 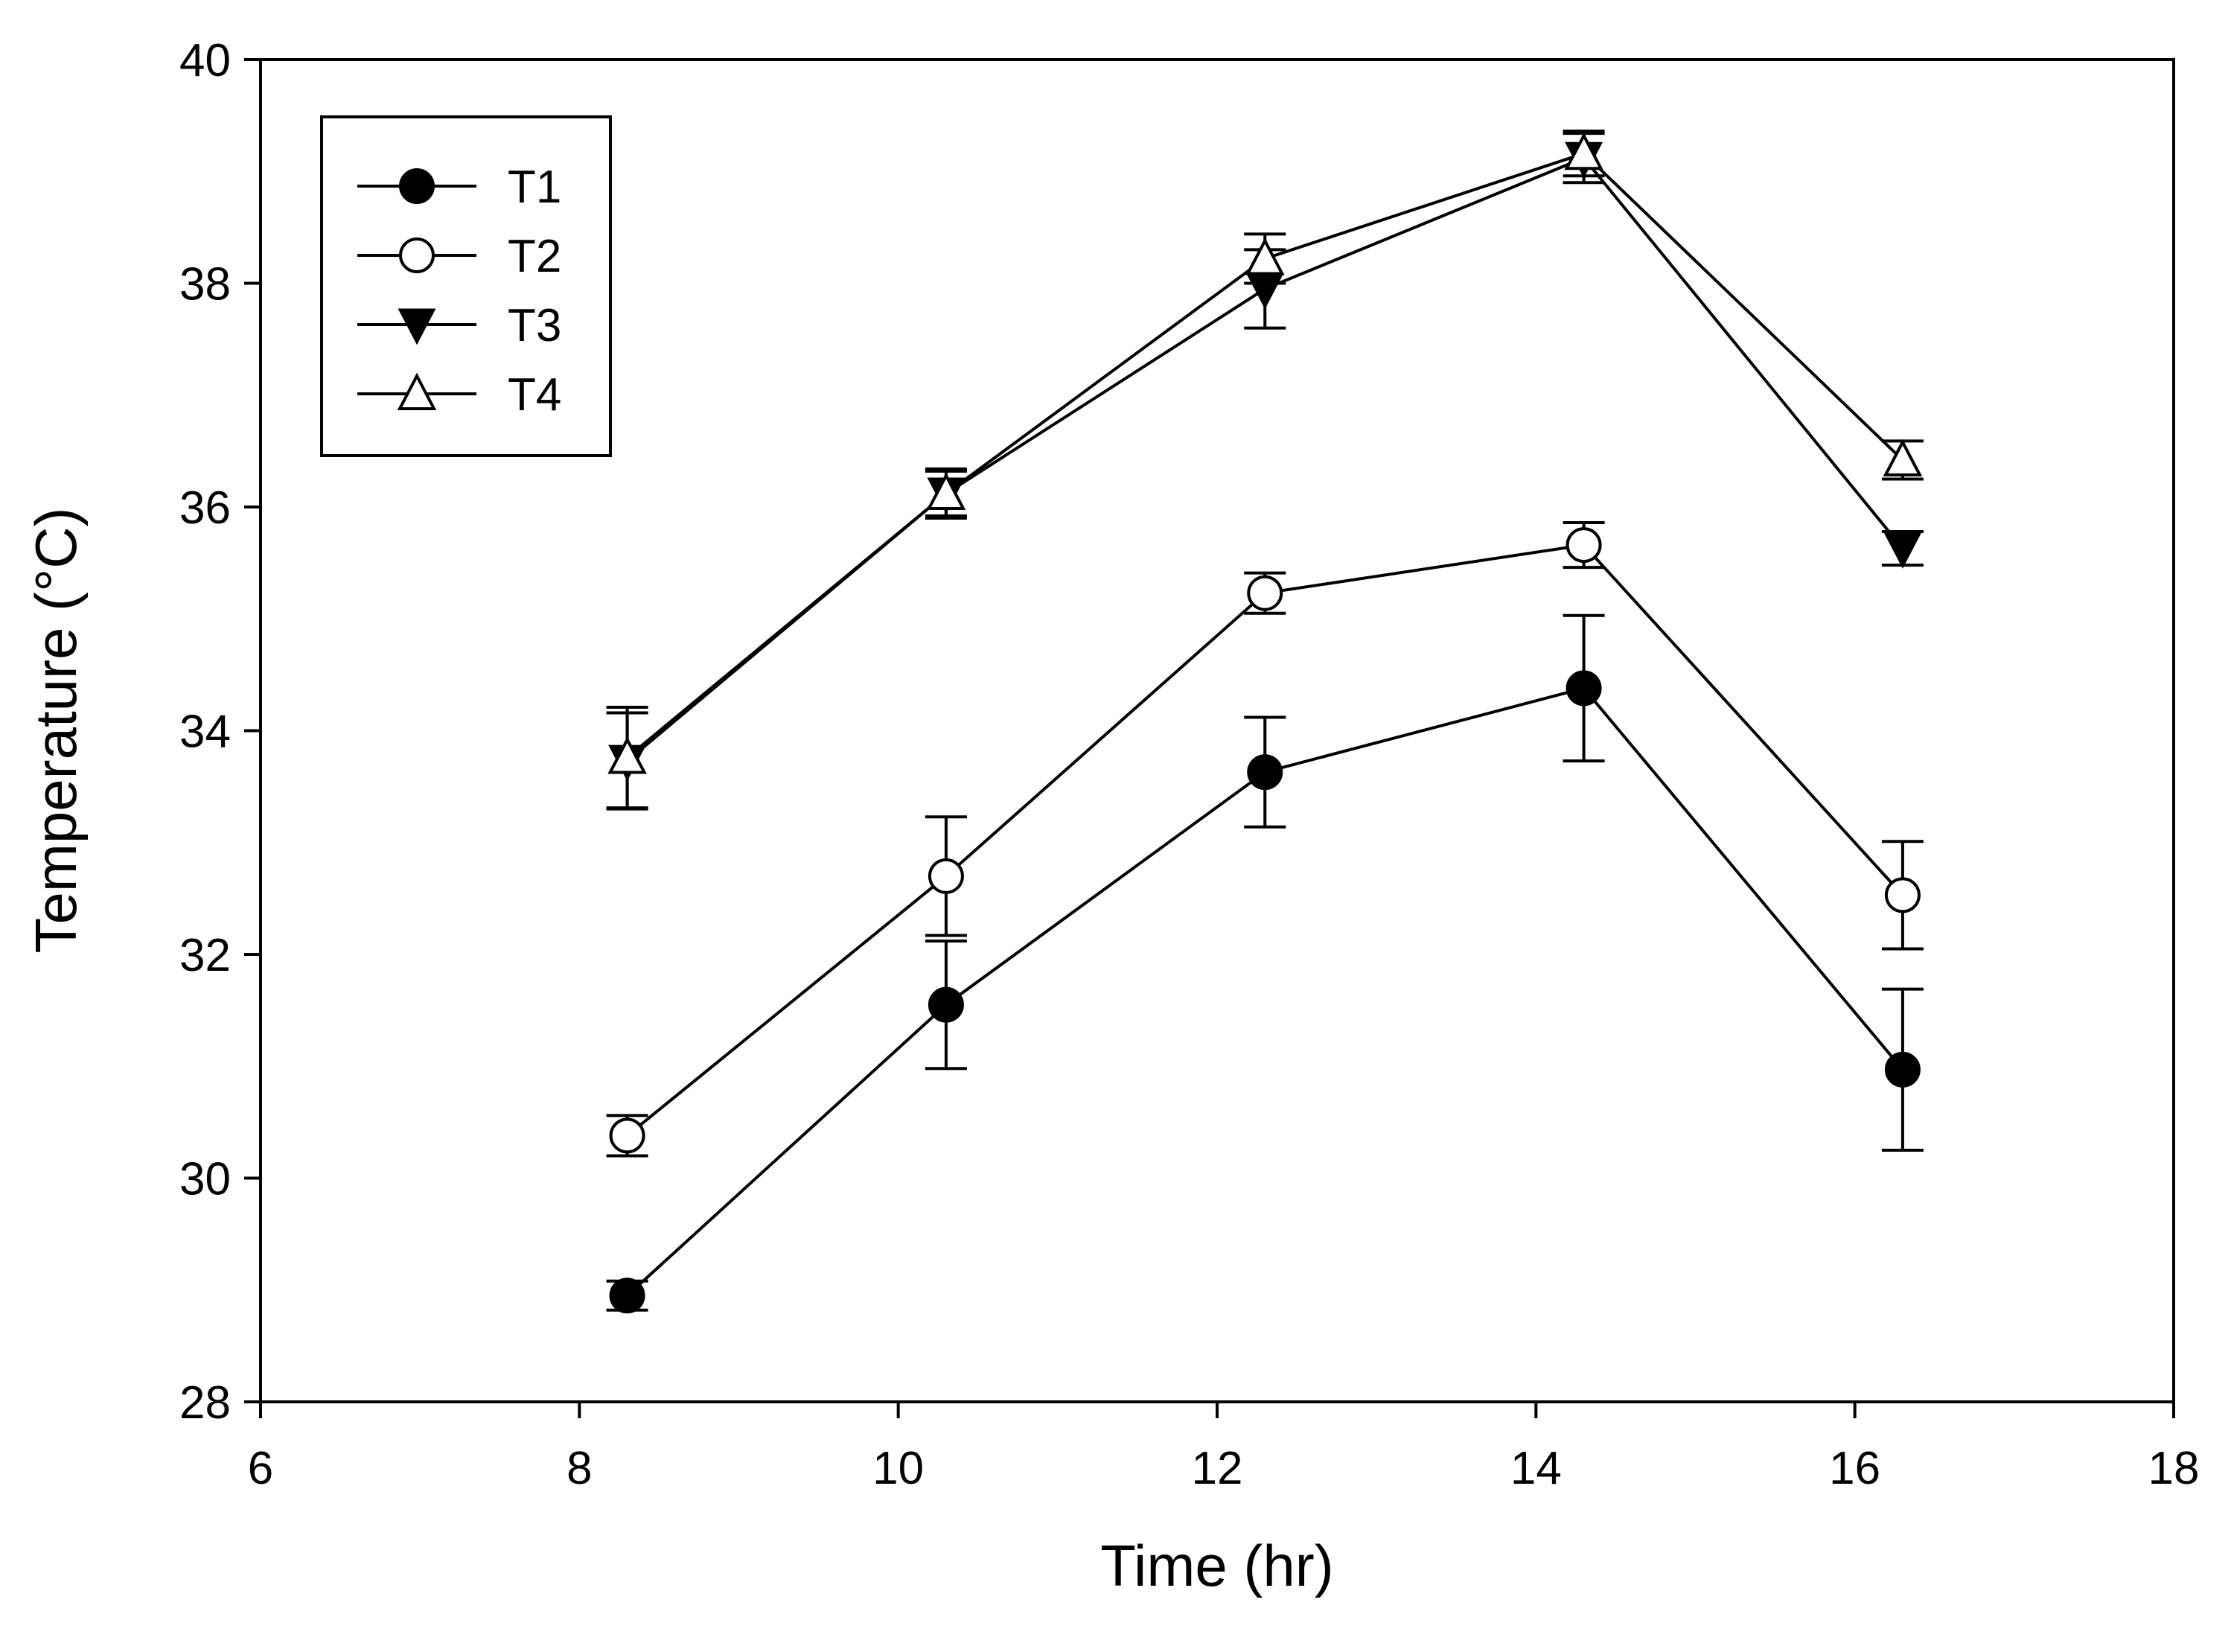 I want to click on legend-item-t4: T4, so click(x=459, y=395).